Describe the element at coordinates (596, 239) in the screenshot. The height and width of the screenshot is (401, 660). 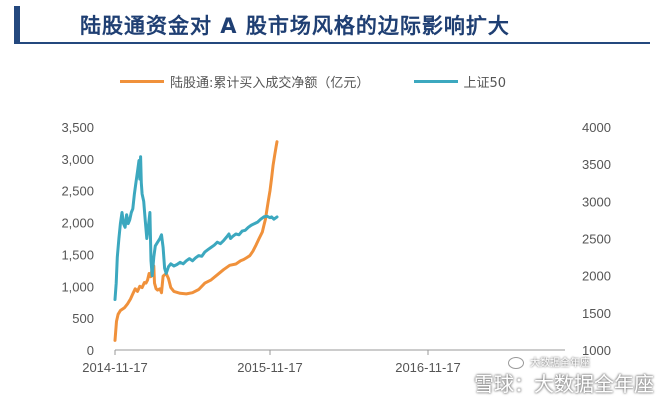
I see `y-right-tick-label: 2500` at that location.